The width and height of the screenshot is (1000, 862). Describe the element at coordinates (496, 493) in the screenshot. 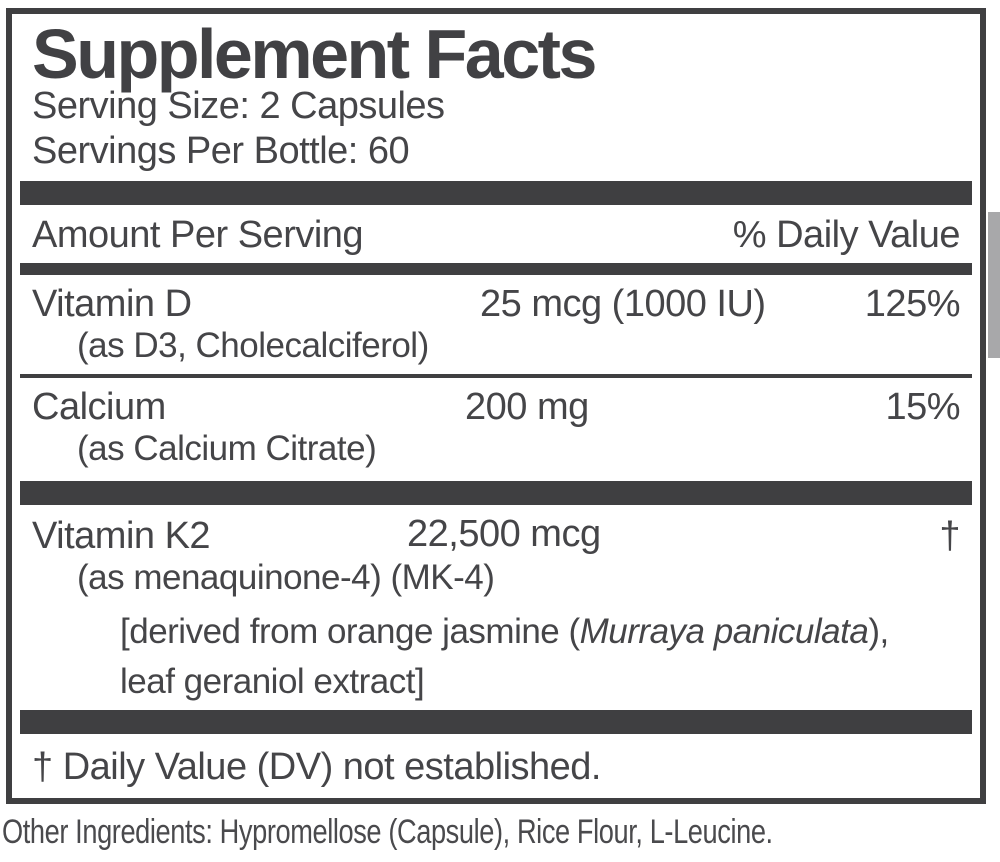

I see `divider-bar-middle` at that location.